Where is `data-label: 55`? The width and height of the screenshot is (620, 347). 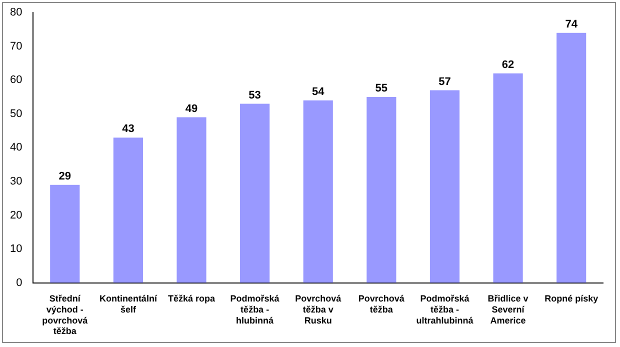 data-label: 55 is located at coordinates (381, 88).